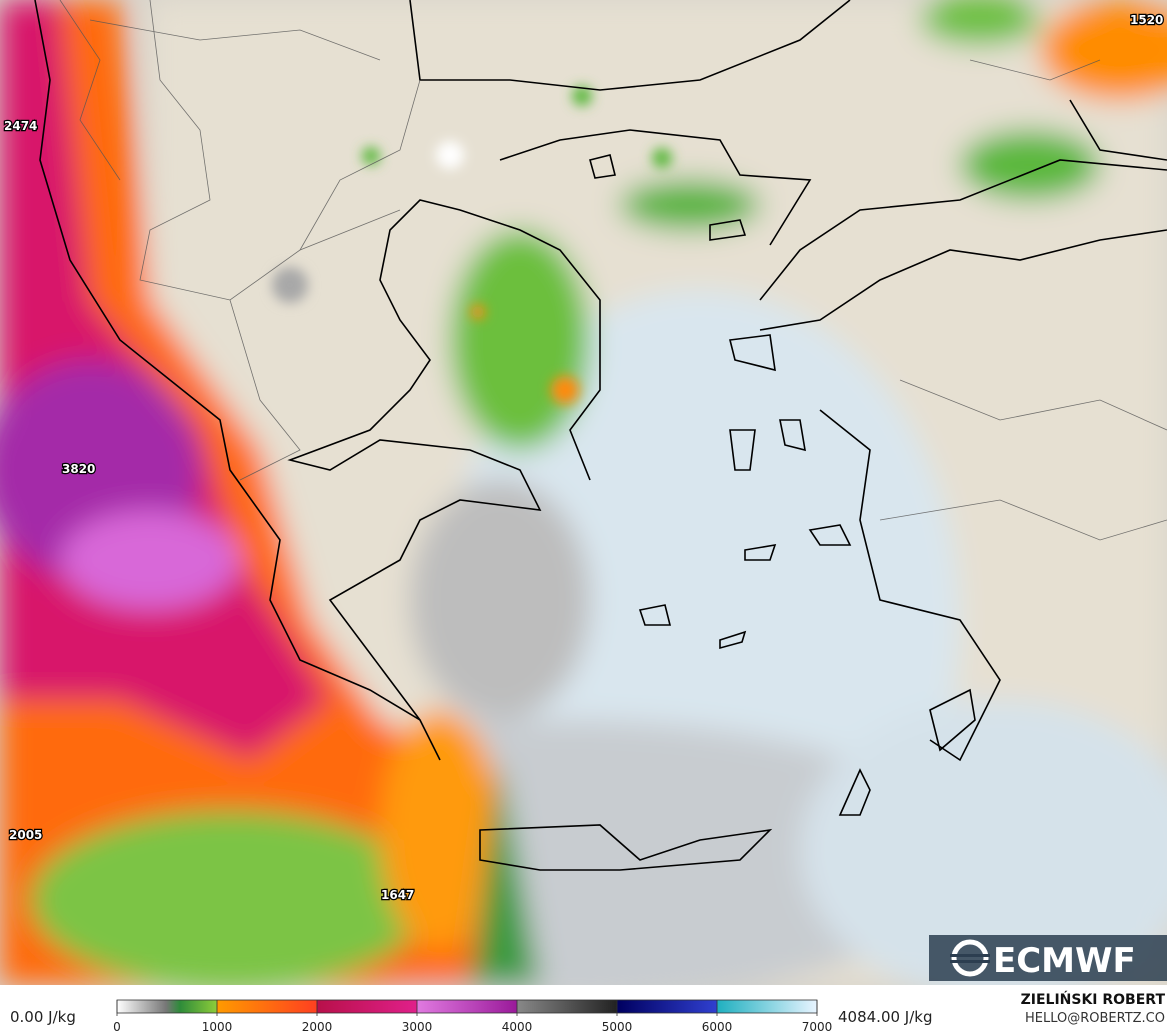 This screenshot has width=1167, height=1035. Describe the element at coordinates (1064, 961) in the screenshot. I see `logo-text: ECMWF` at that location.